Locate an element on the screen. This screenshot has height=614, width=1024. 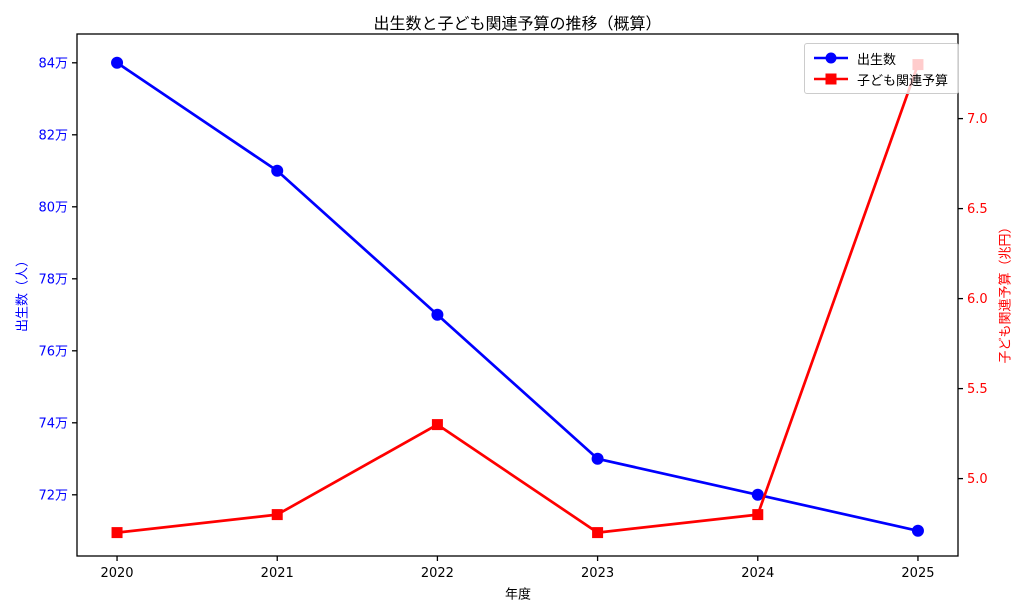
legend-item-budget: 子ども関連予算 is located at coordinates (881, 79).